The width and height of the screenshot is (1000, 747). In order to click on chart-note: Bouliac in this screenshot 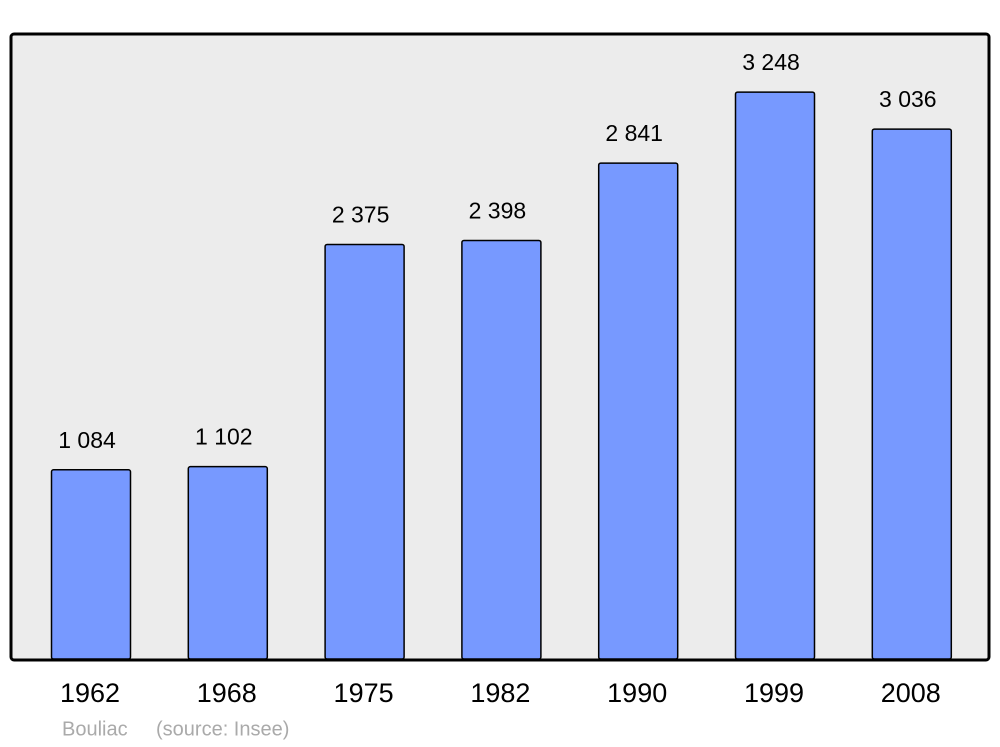, I will do `click(95, 729)`.